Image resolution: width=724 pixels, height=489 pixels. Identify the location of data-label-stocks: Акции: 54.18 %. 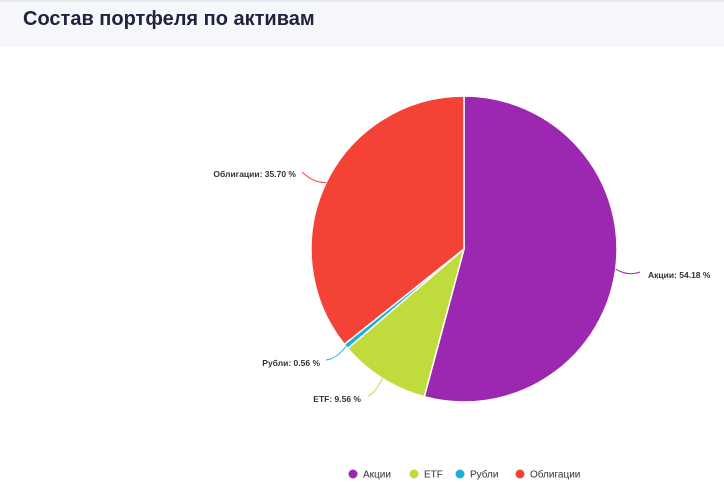
(679, 275).